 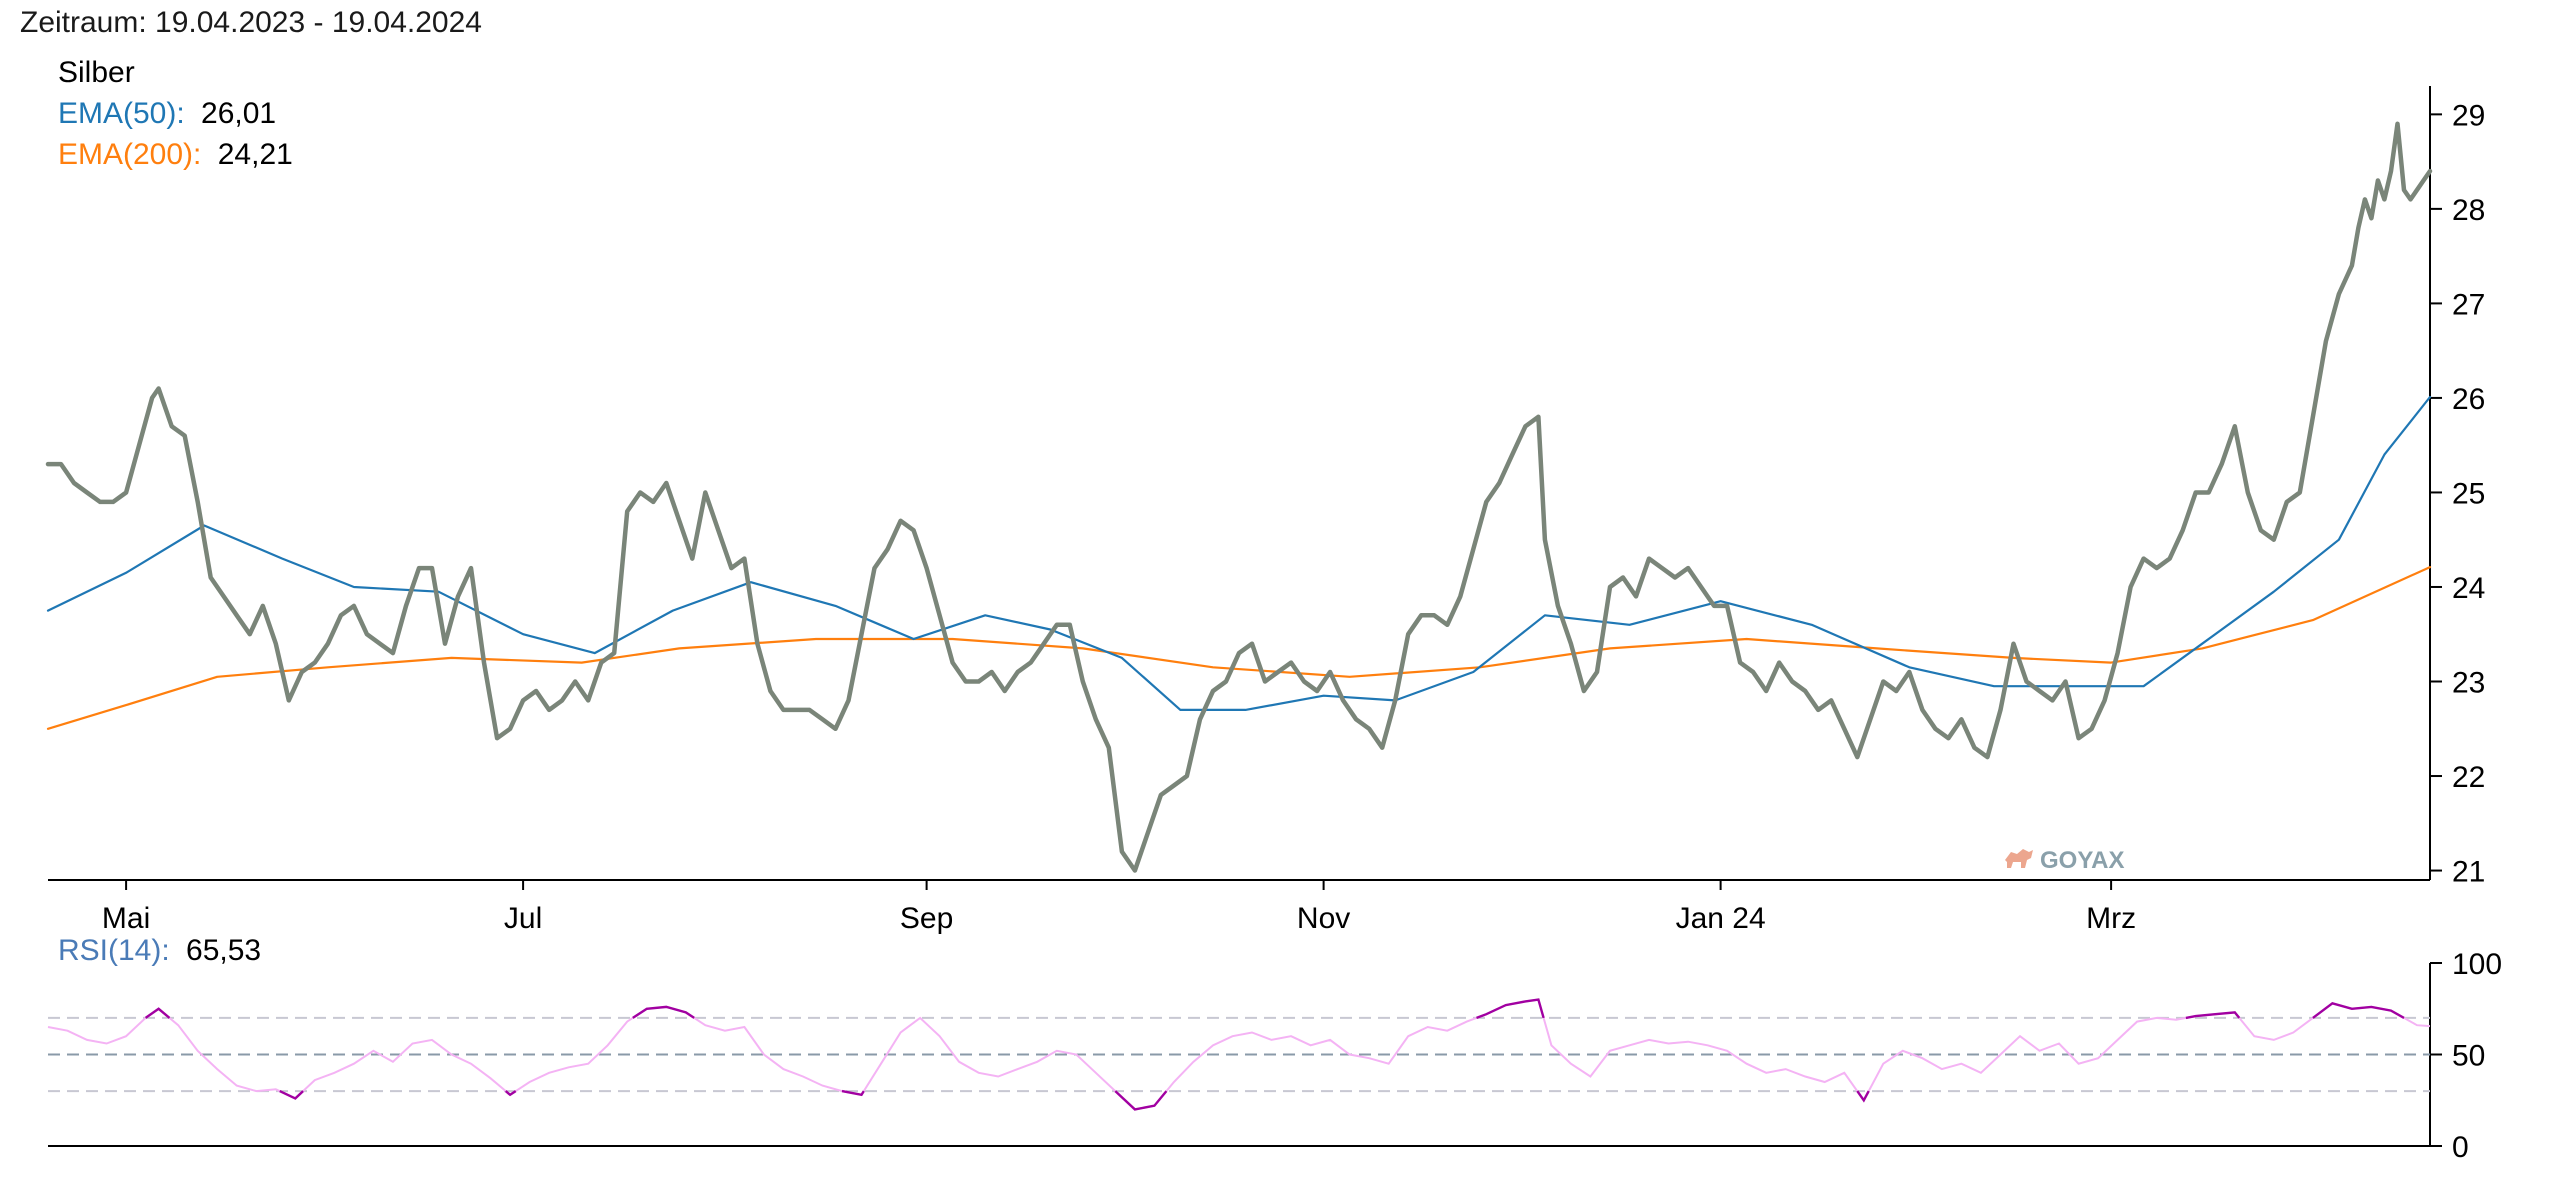 What do you see at coordinates (2468, 399) in the screenshot?
I see `y-tick-label: 26` at bounding box center [2468, 399].